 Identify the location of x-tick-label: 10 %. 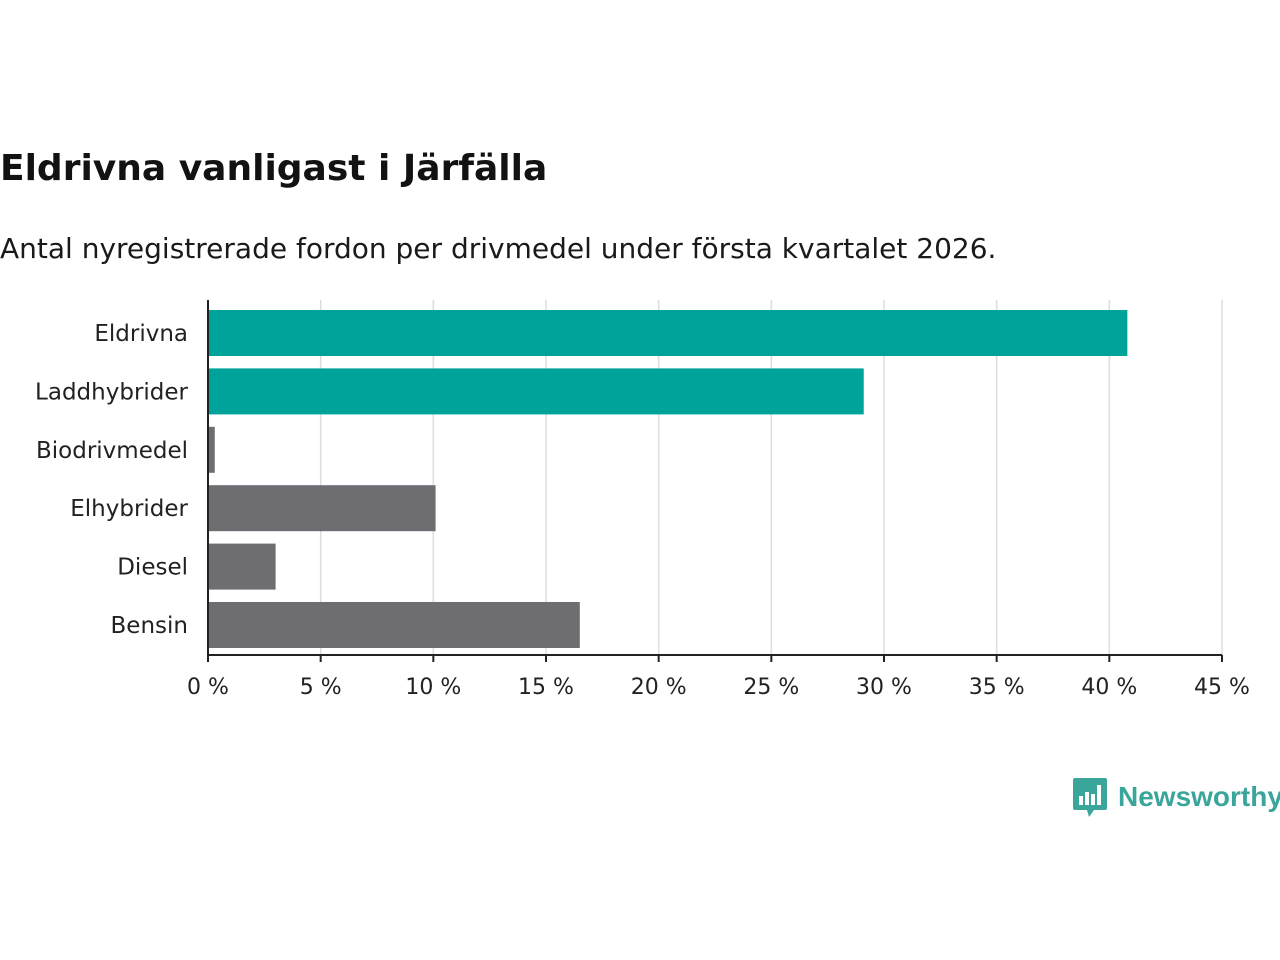
(433, 687).